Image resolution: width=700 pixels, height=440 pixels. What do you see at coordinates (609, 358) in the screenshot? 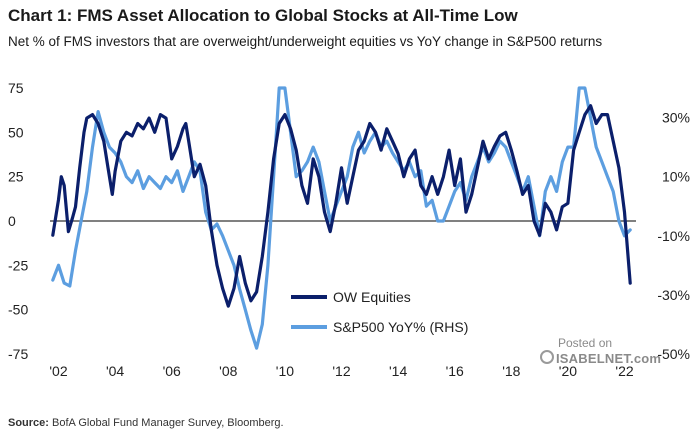
I see `watermark-site: ISABELNET.com` at bounding box center [609, 358].